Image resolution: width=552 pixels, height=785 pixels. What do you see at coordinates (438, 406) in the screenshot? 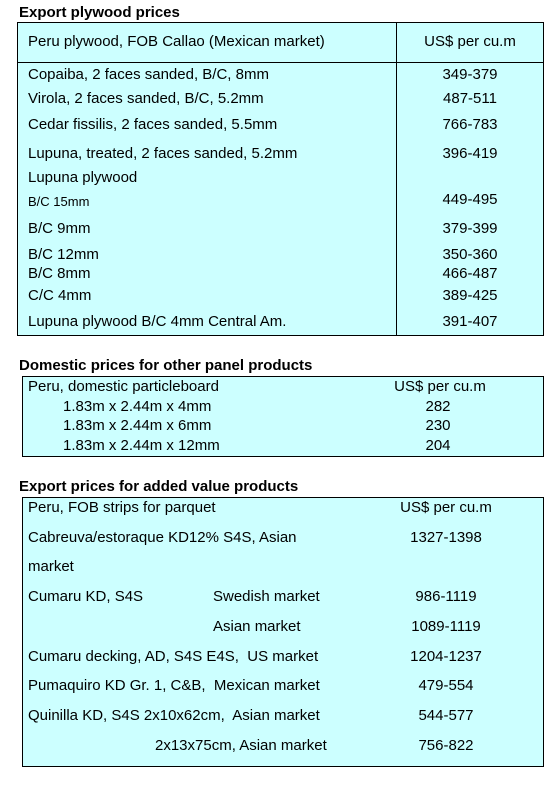
I see `row-price: 282` at bounding box center [438, 406].